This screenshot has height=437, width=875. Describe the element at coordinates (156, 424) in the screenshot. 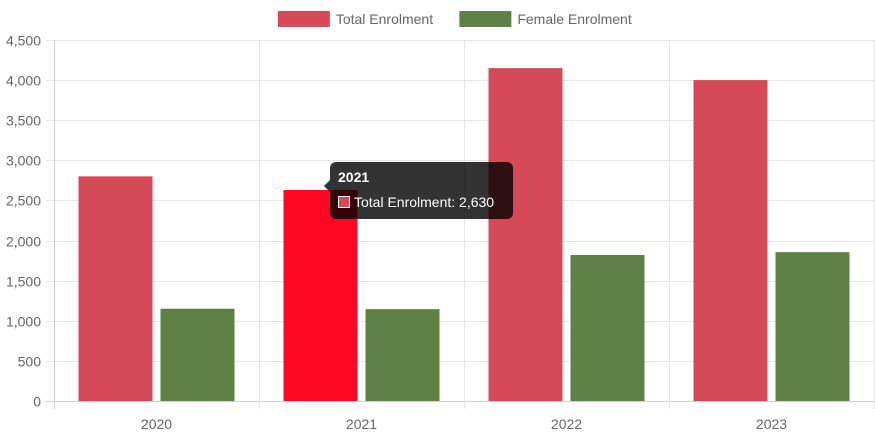

I see `x-tick-label: 2020` at that location.